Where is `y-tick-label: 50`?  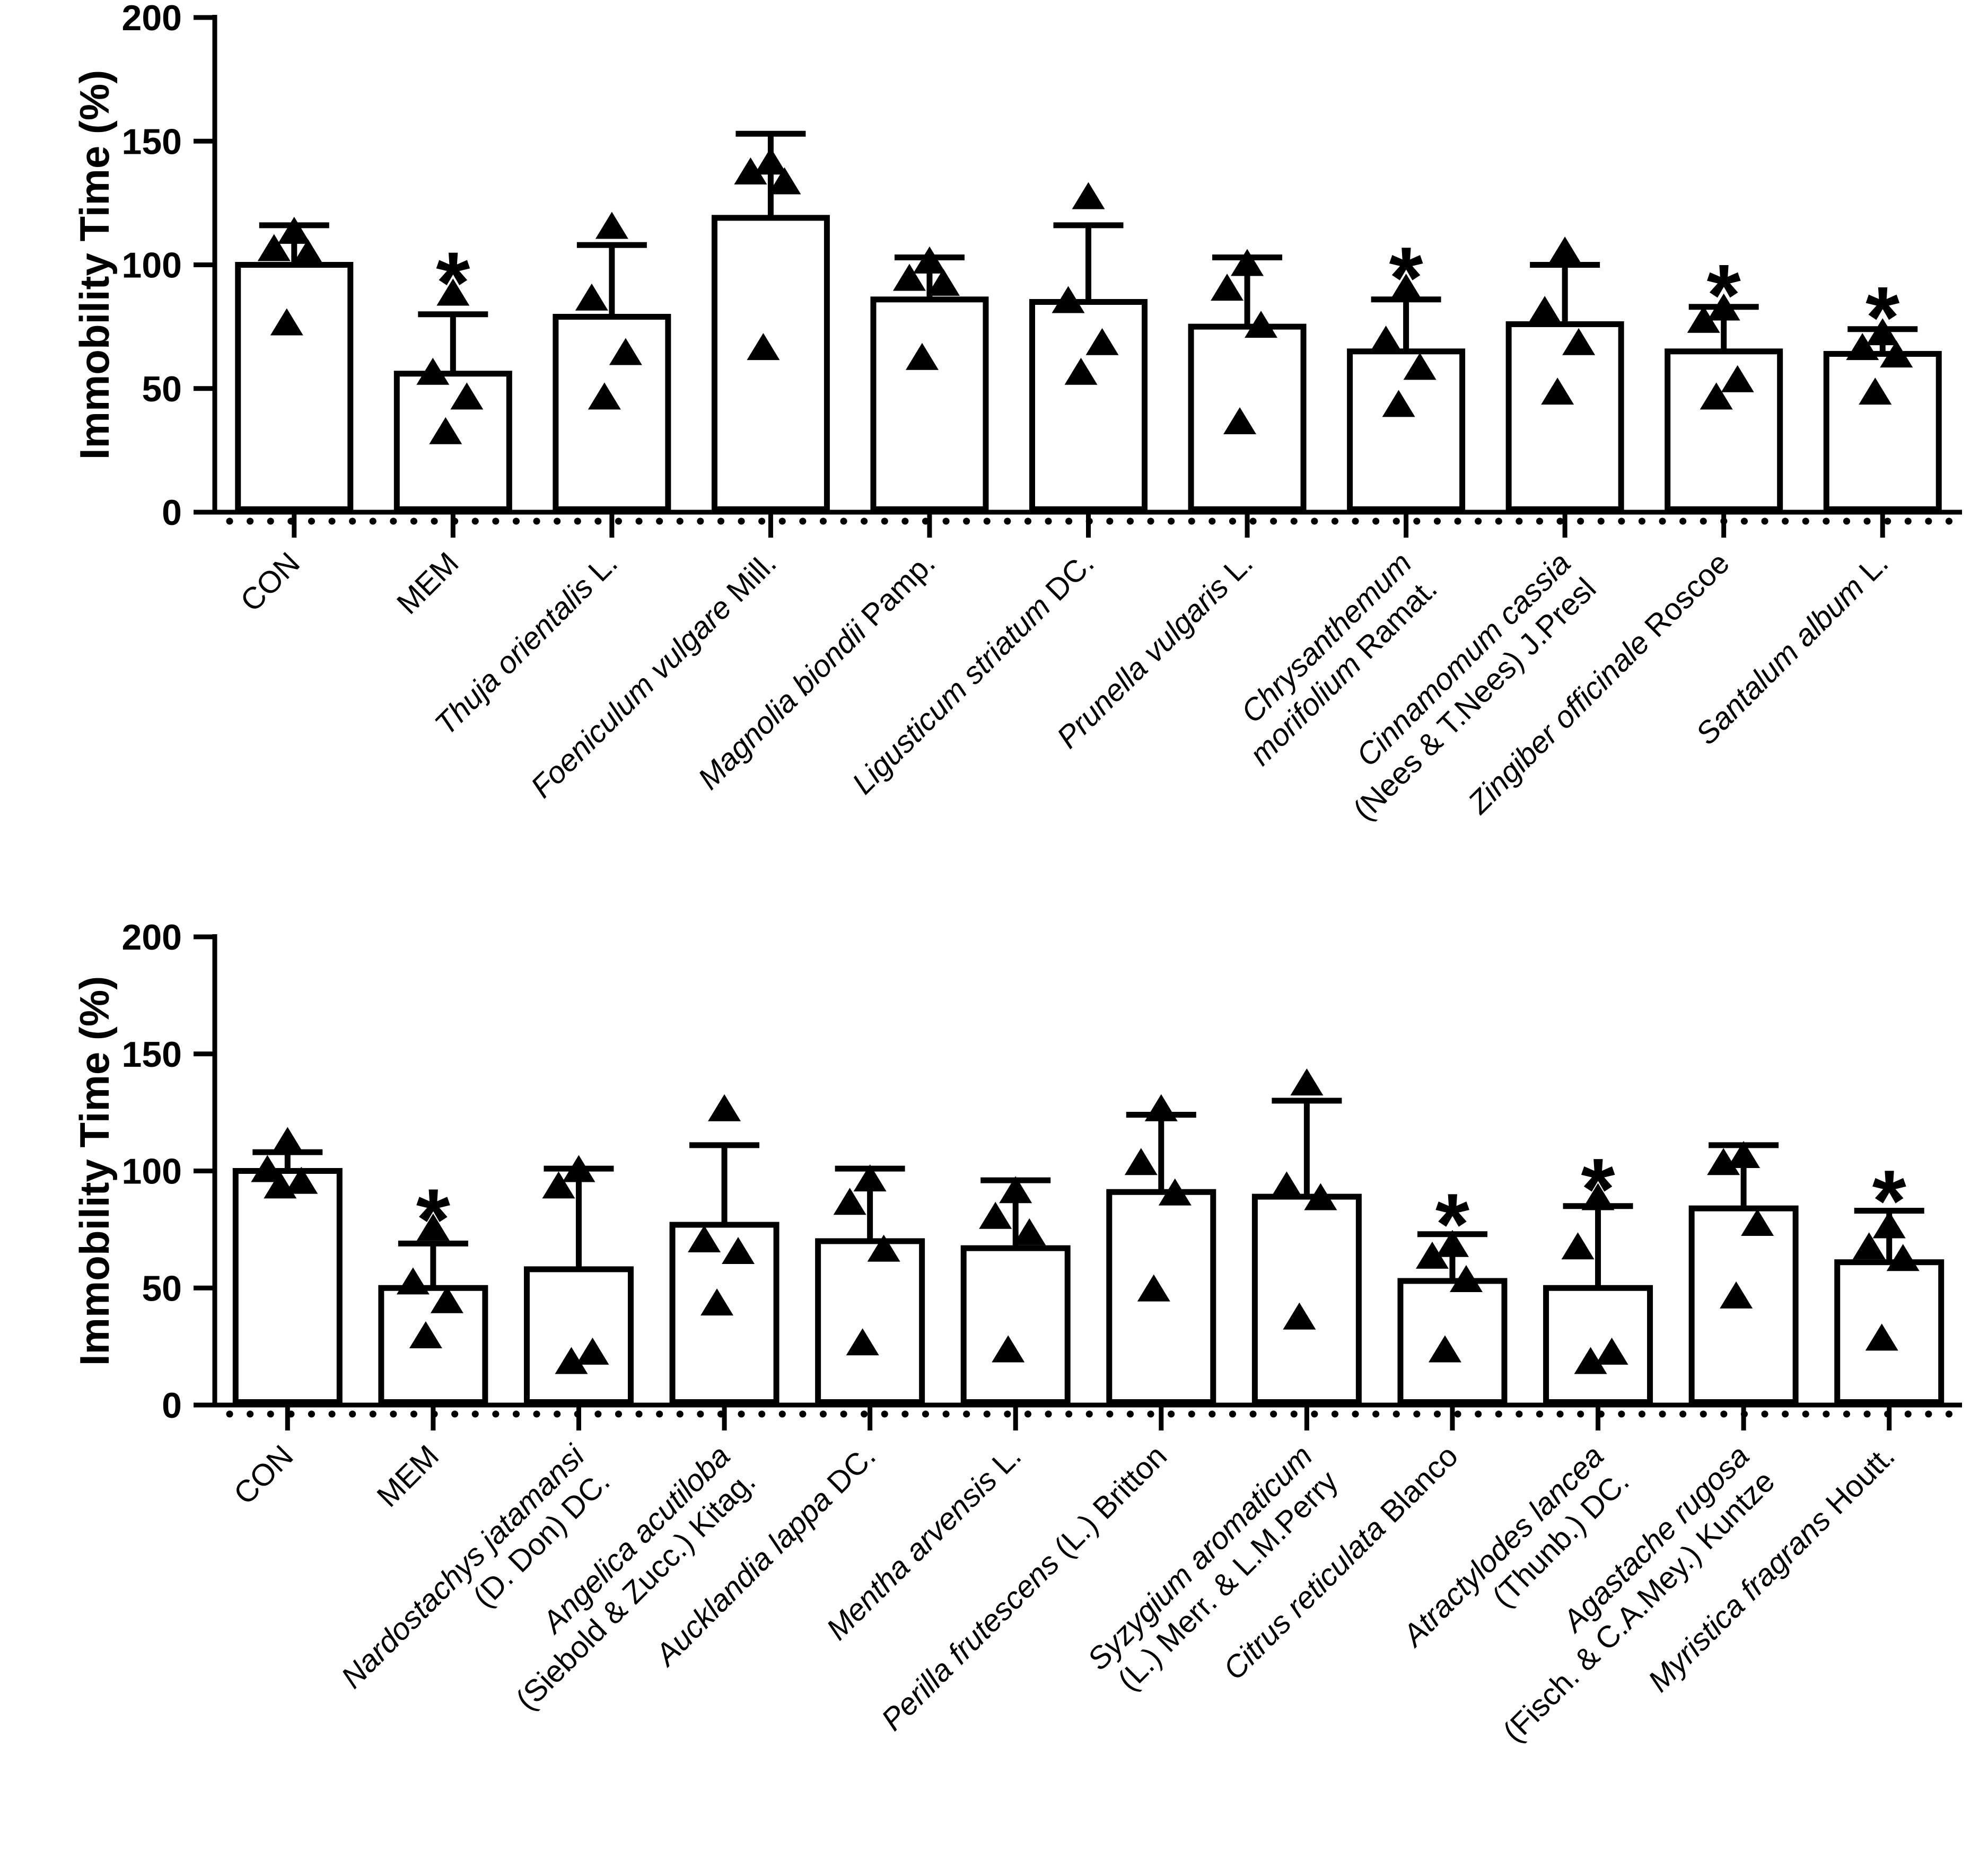 y-tick-label: 50 is located at coordinates (162, 389).